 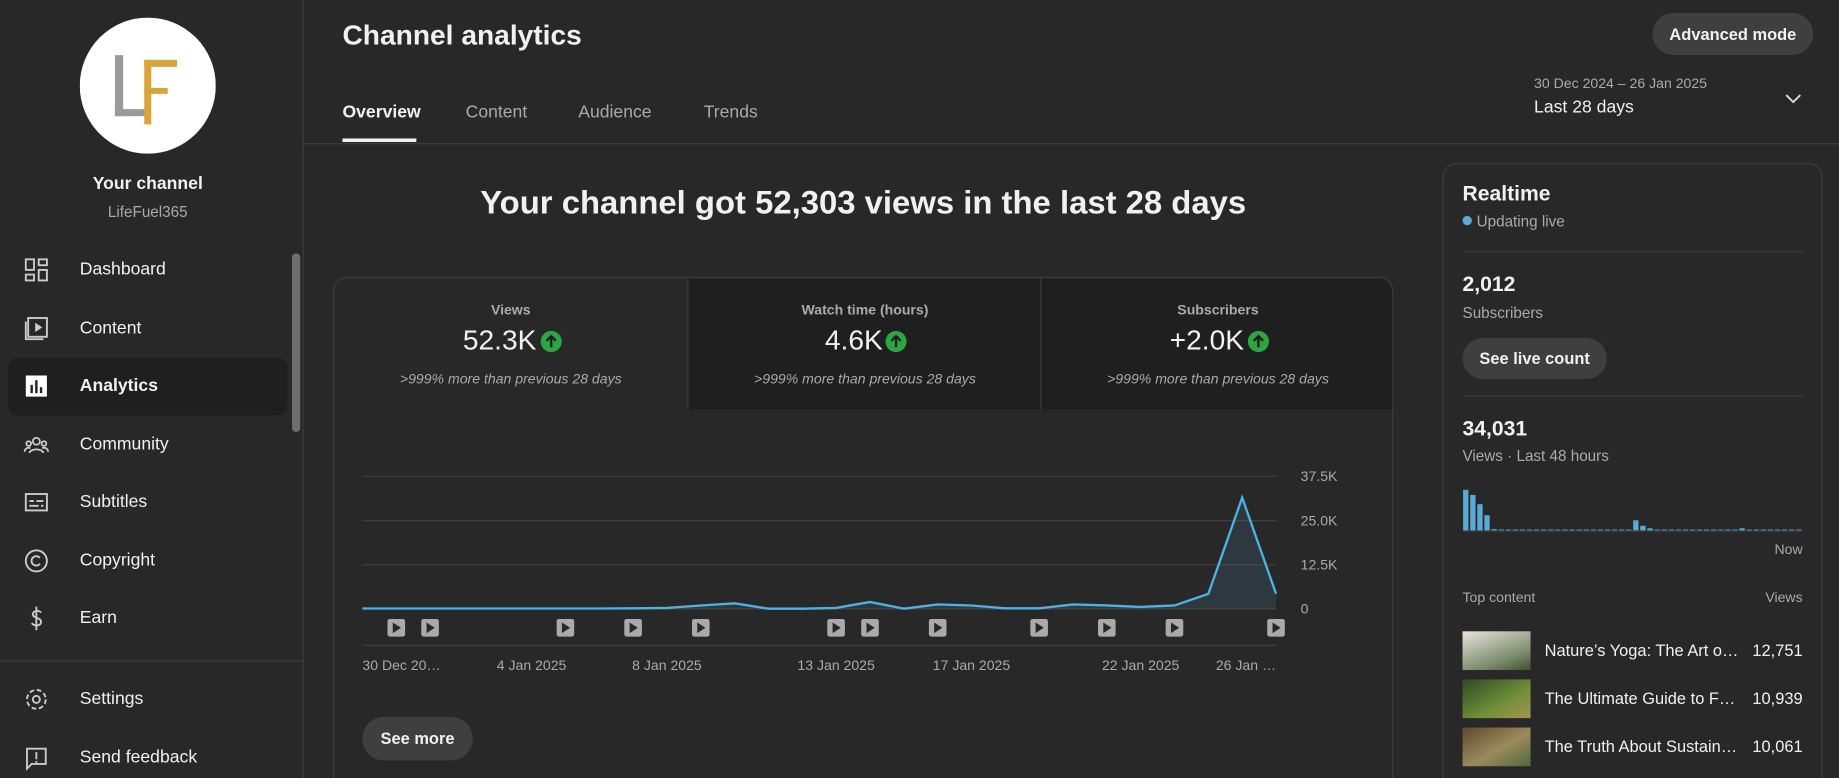 I want to click on x-tick-label: 13 Jan 2025, so click(x=836, y=665).